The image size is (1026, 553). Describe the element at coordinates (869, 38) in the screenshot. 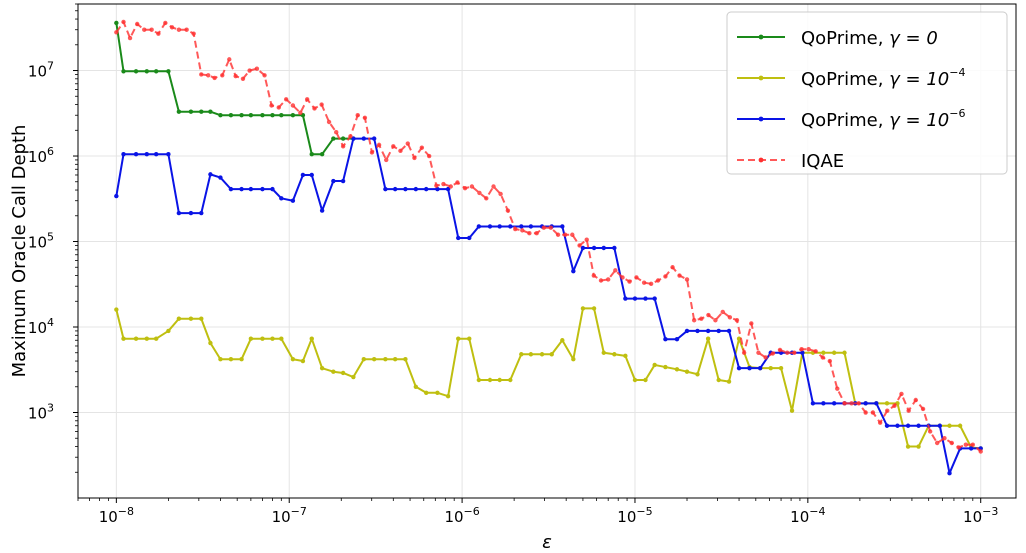

I see `legend-label: QoPrime, γ = 0` at that location.